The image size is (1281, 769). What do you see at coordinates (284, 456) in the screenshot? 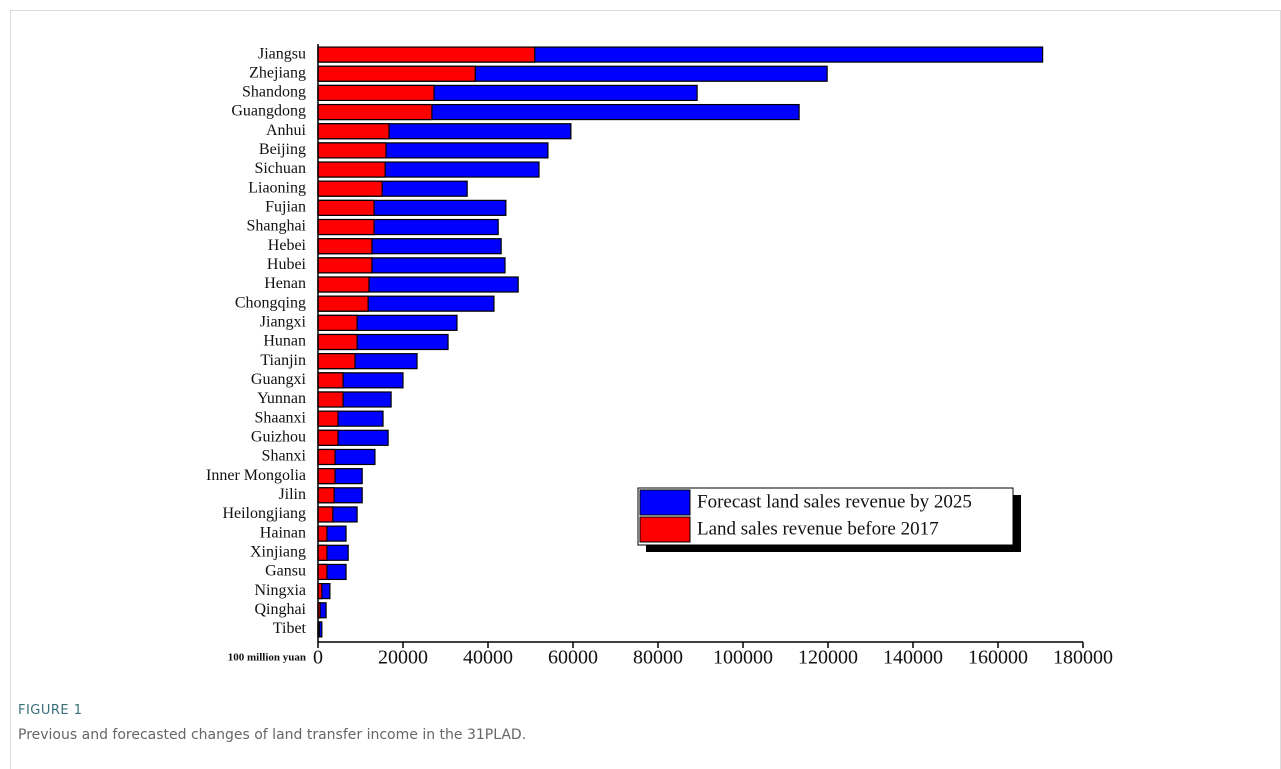
I see `y-tick-label: Shanxi` at bounding box center [284, 456].